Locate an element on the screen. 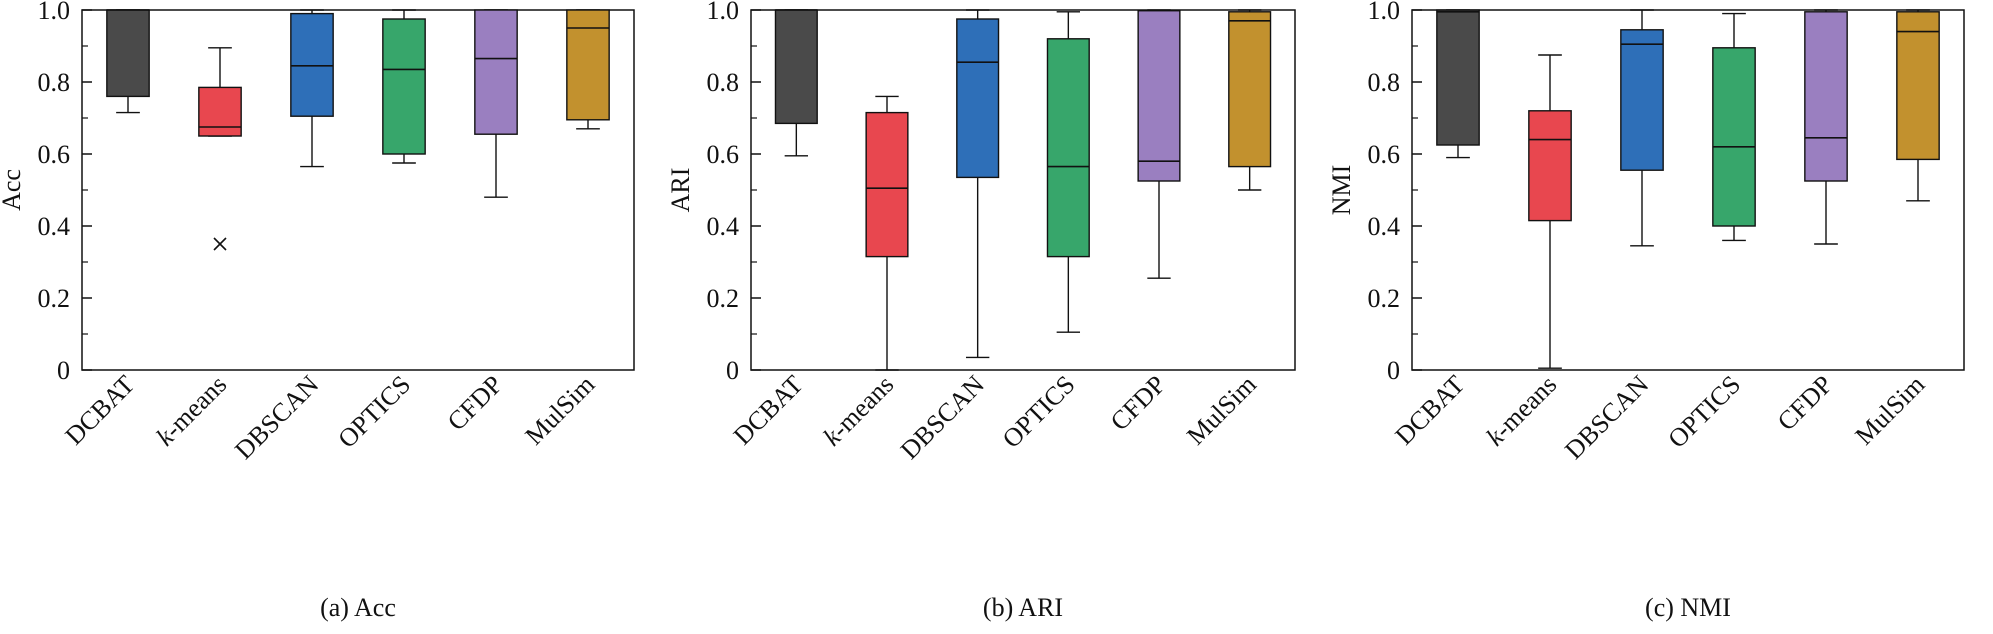 The image size is (1993, 634). panel-caption: (b) ARI is located at coordinates (1023, 607).